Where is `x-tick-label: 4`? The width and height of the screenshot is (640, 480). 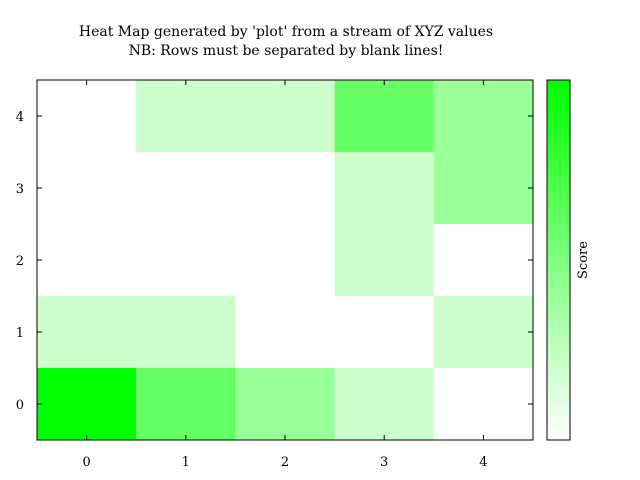 x-tick-label: 4 is located at coordinates (483, 462).